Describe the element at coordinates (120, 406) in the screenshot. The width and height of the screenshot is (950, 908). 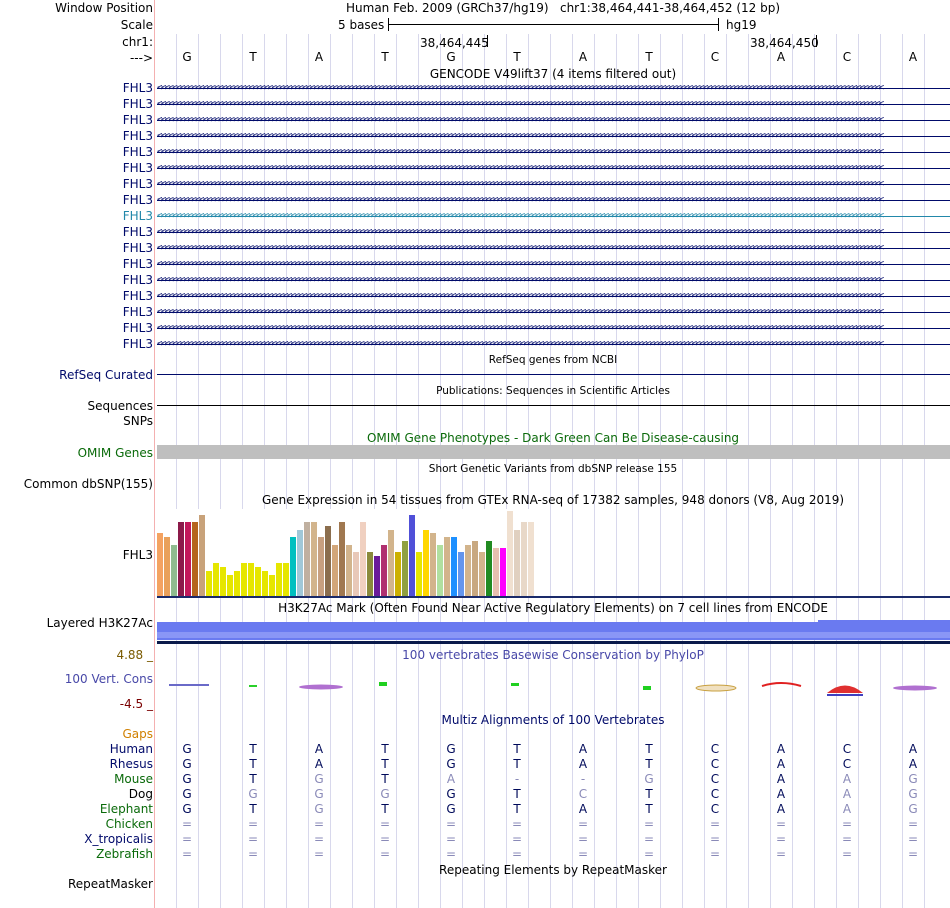
I see `pubs-sequences-label: Sequences` at that location.